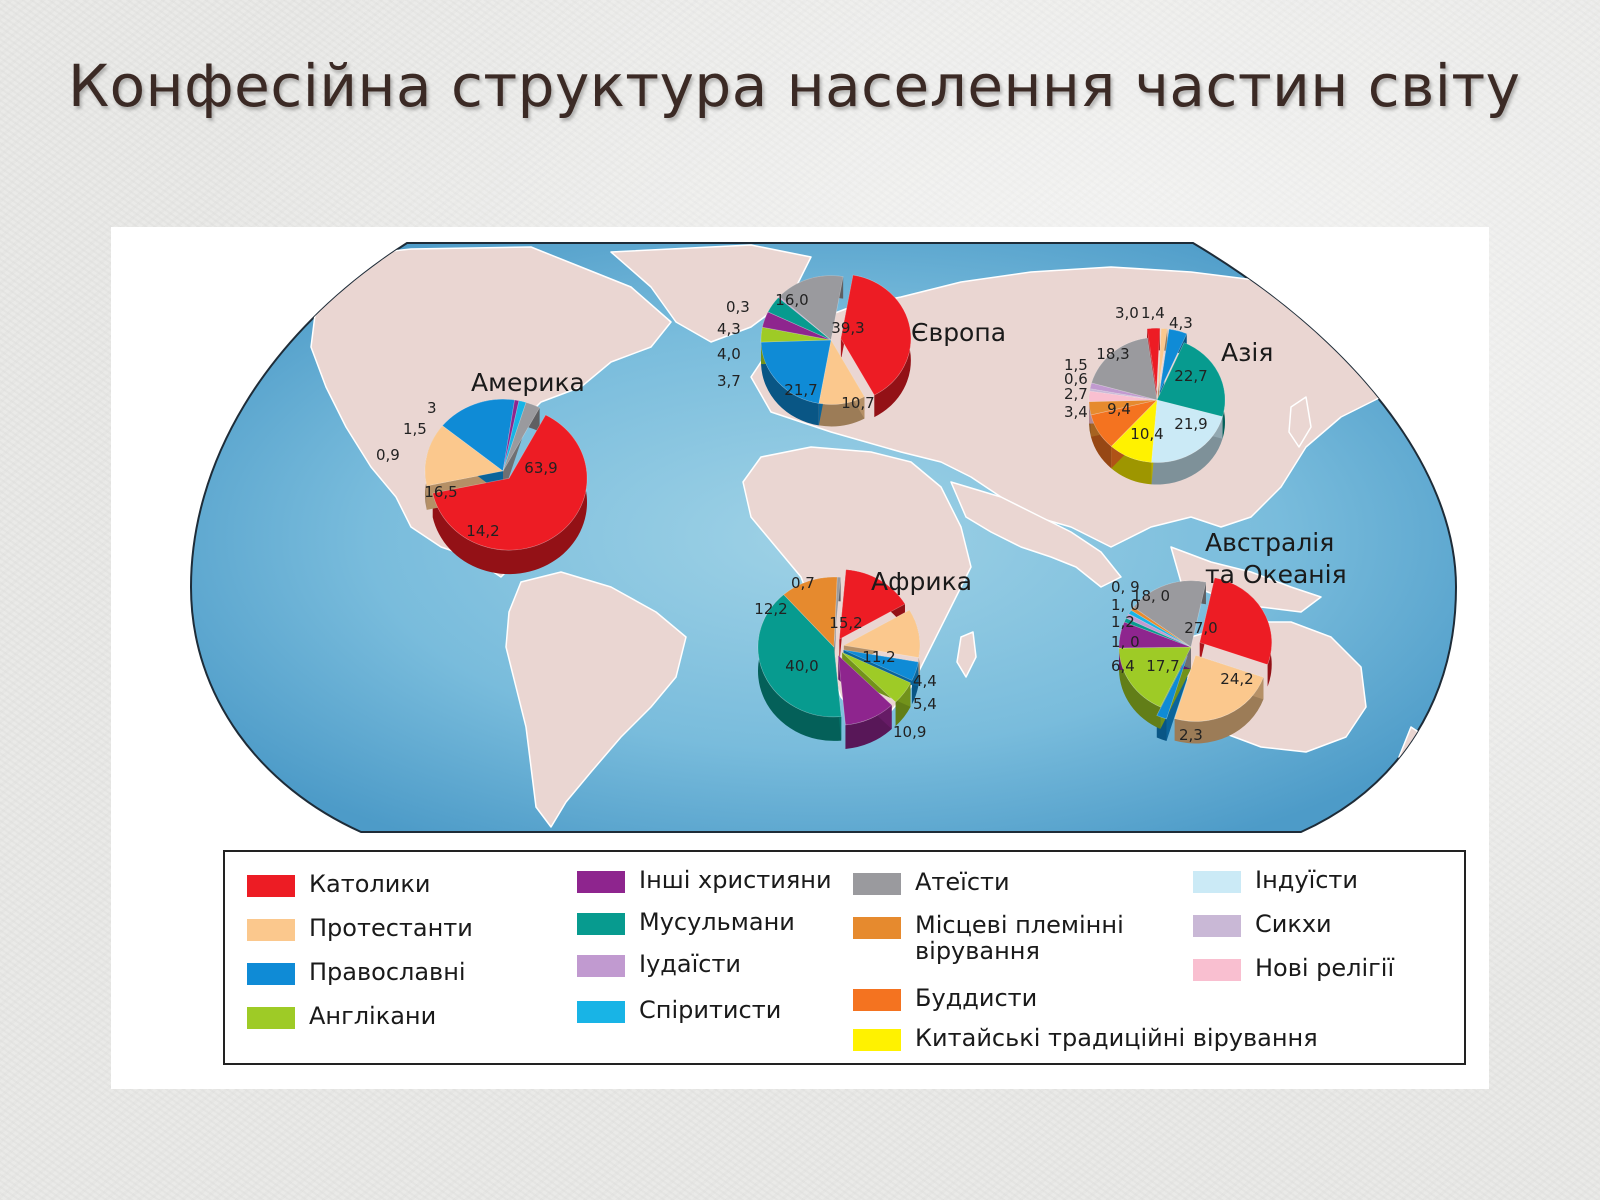  I want to click on pie-3: 15,211,2 4,4 5,4 10,9 40,0 12,20,7 Африка, so click(863, 658).